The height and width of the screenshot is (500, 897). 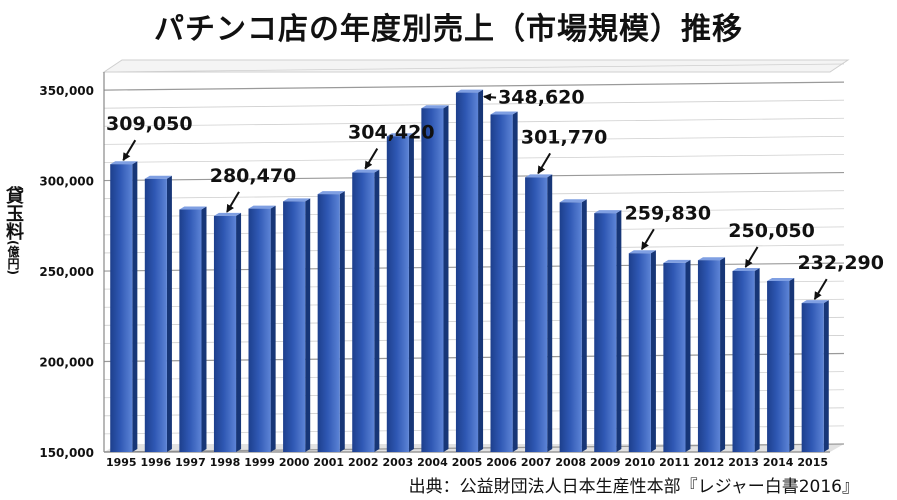 I want to click on x-tick-label: 2005, so click(x=467, y=462).